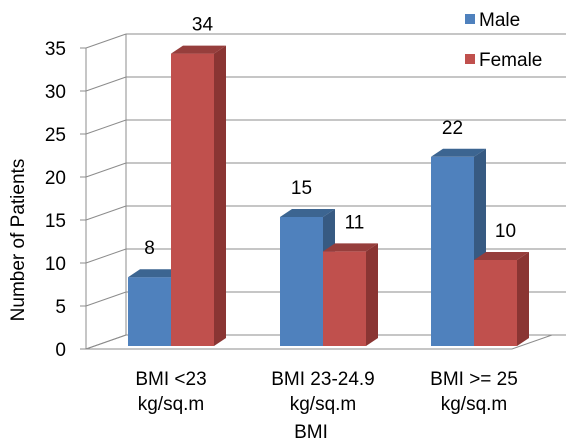 The width and height of the screenshot is (568, 446). What do you see at coordinates (55, 264) in the screenshot?
I see `y-tick-label: 10` at bounding box center [55, 264].